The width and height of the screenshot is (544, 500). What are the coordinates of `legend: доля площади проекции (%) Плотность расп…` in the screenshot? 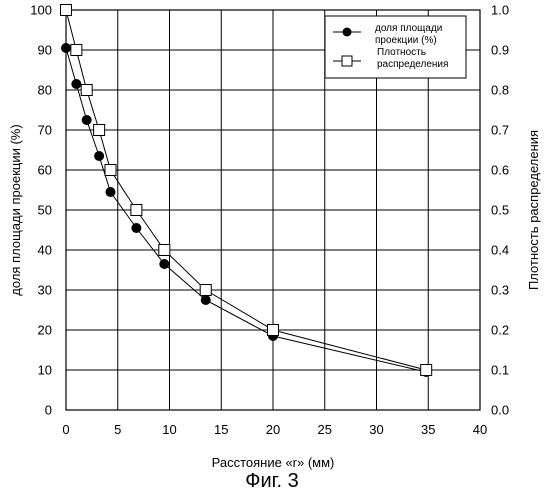 It's located at (395, 47).